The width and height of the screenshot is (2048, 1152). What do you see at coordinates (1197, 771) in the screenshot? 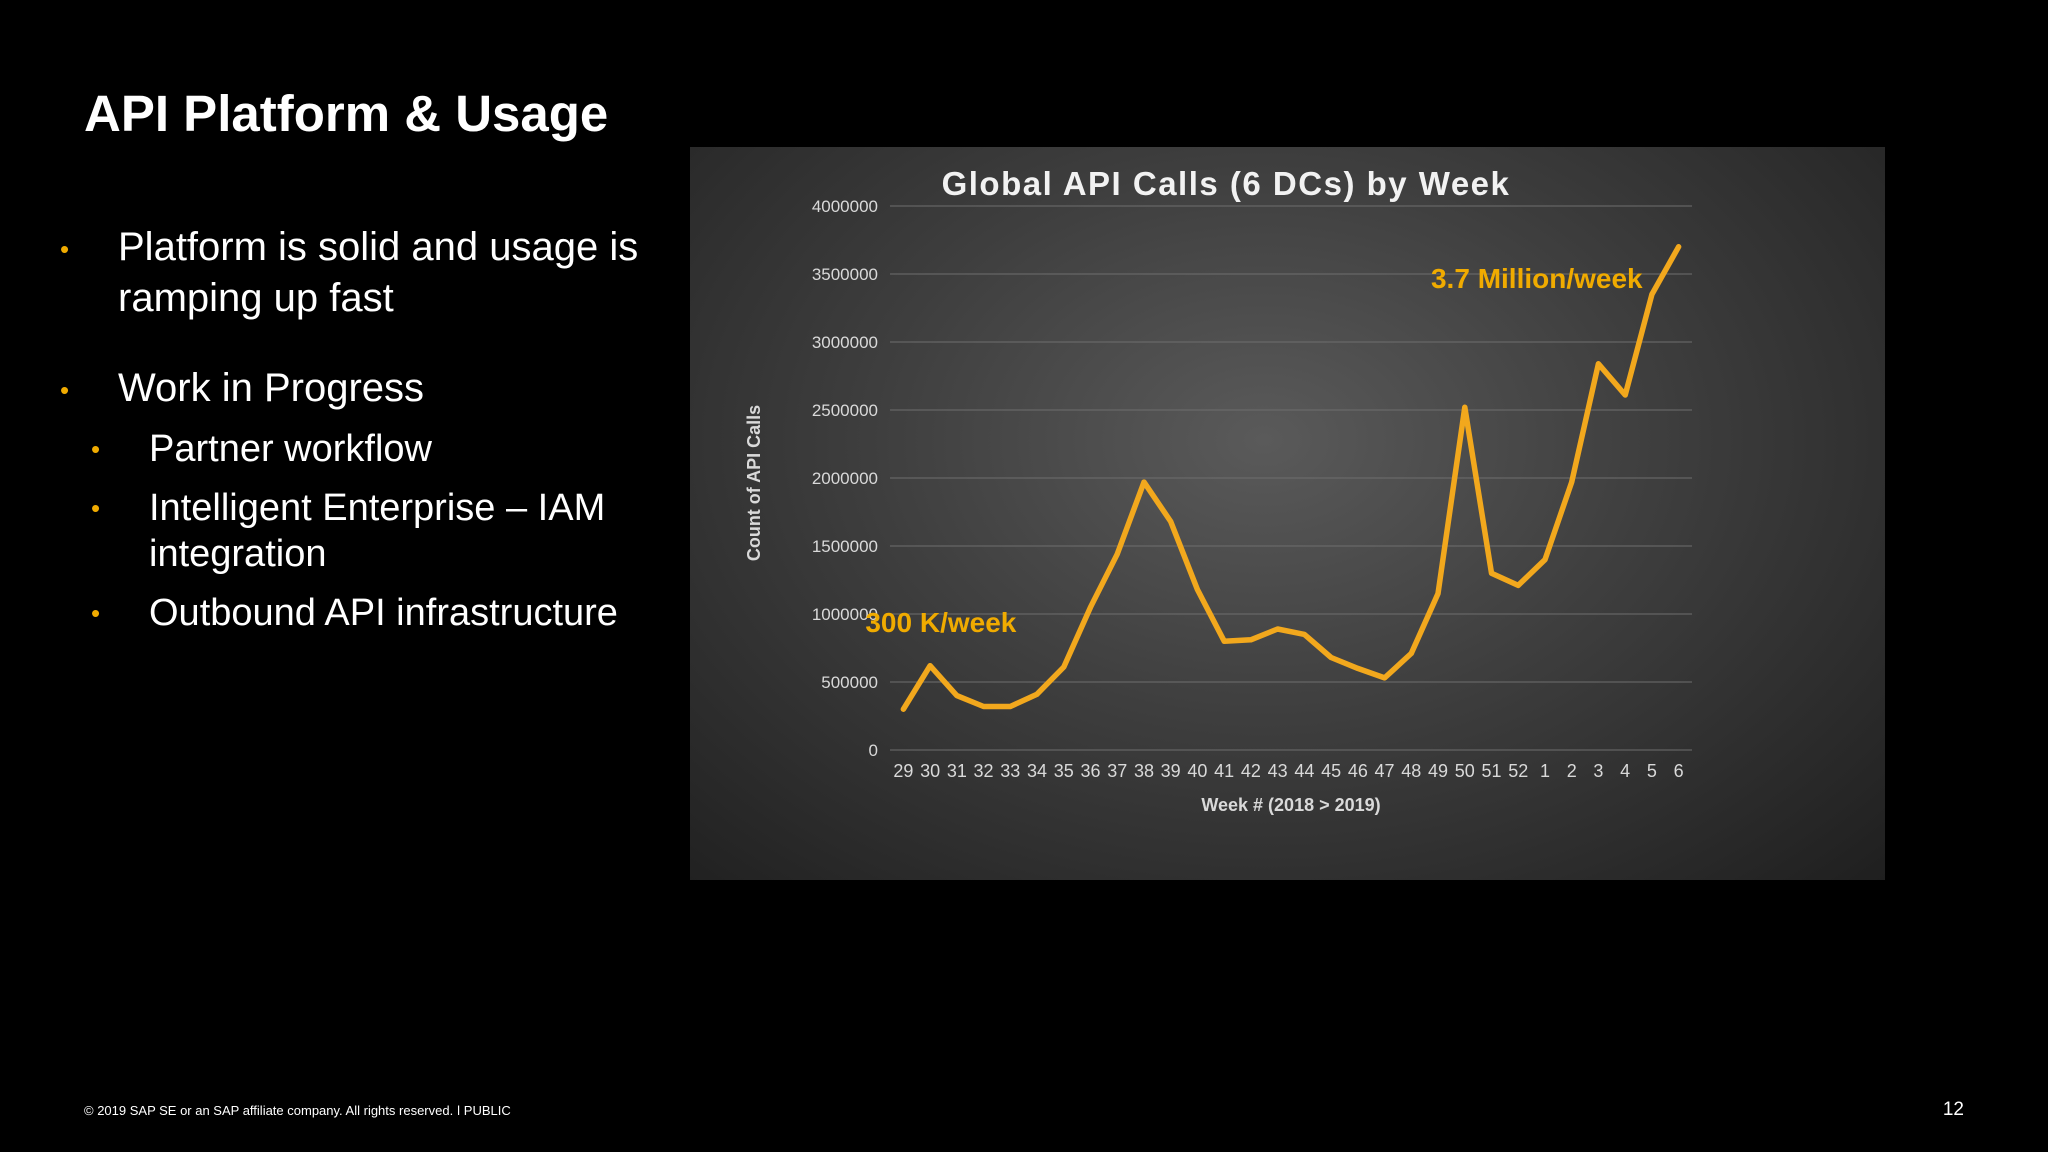
I see `x-tick-label: 40` at bounding box center [1197, 771].